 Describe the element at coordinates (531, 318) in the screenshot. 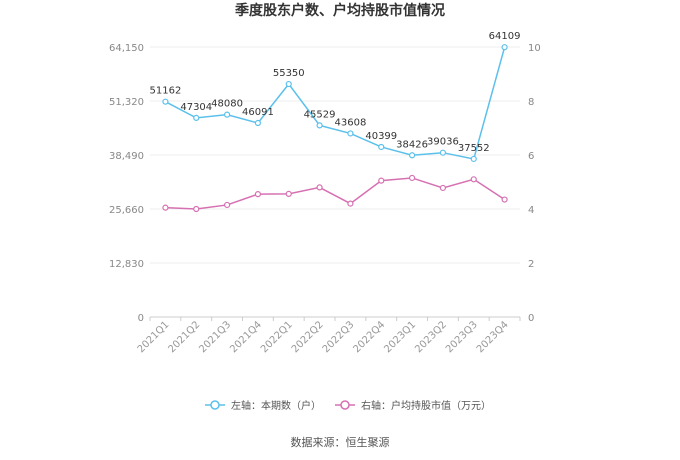

I see `right-axis-tick-label: 0` at that location.